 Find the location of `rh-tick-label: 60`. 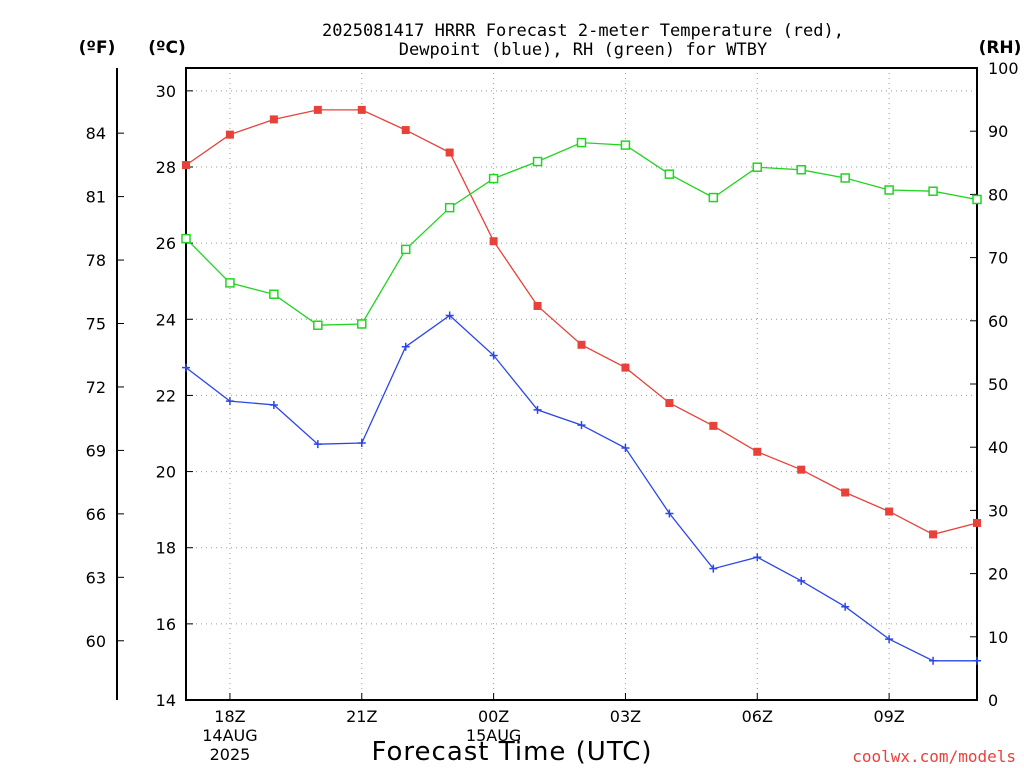

rh-tick-label: 60 is located at coordinates (998, 321).